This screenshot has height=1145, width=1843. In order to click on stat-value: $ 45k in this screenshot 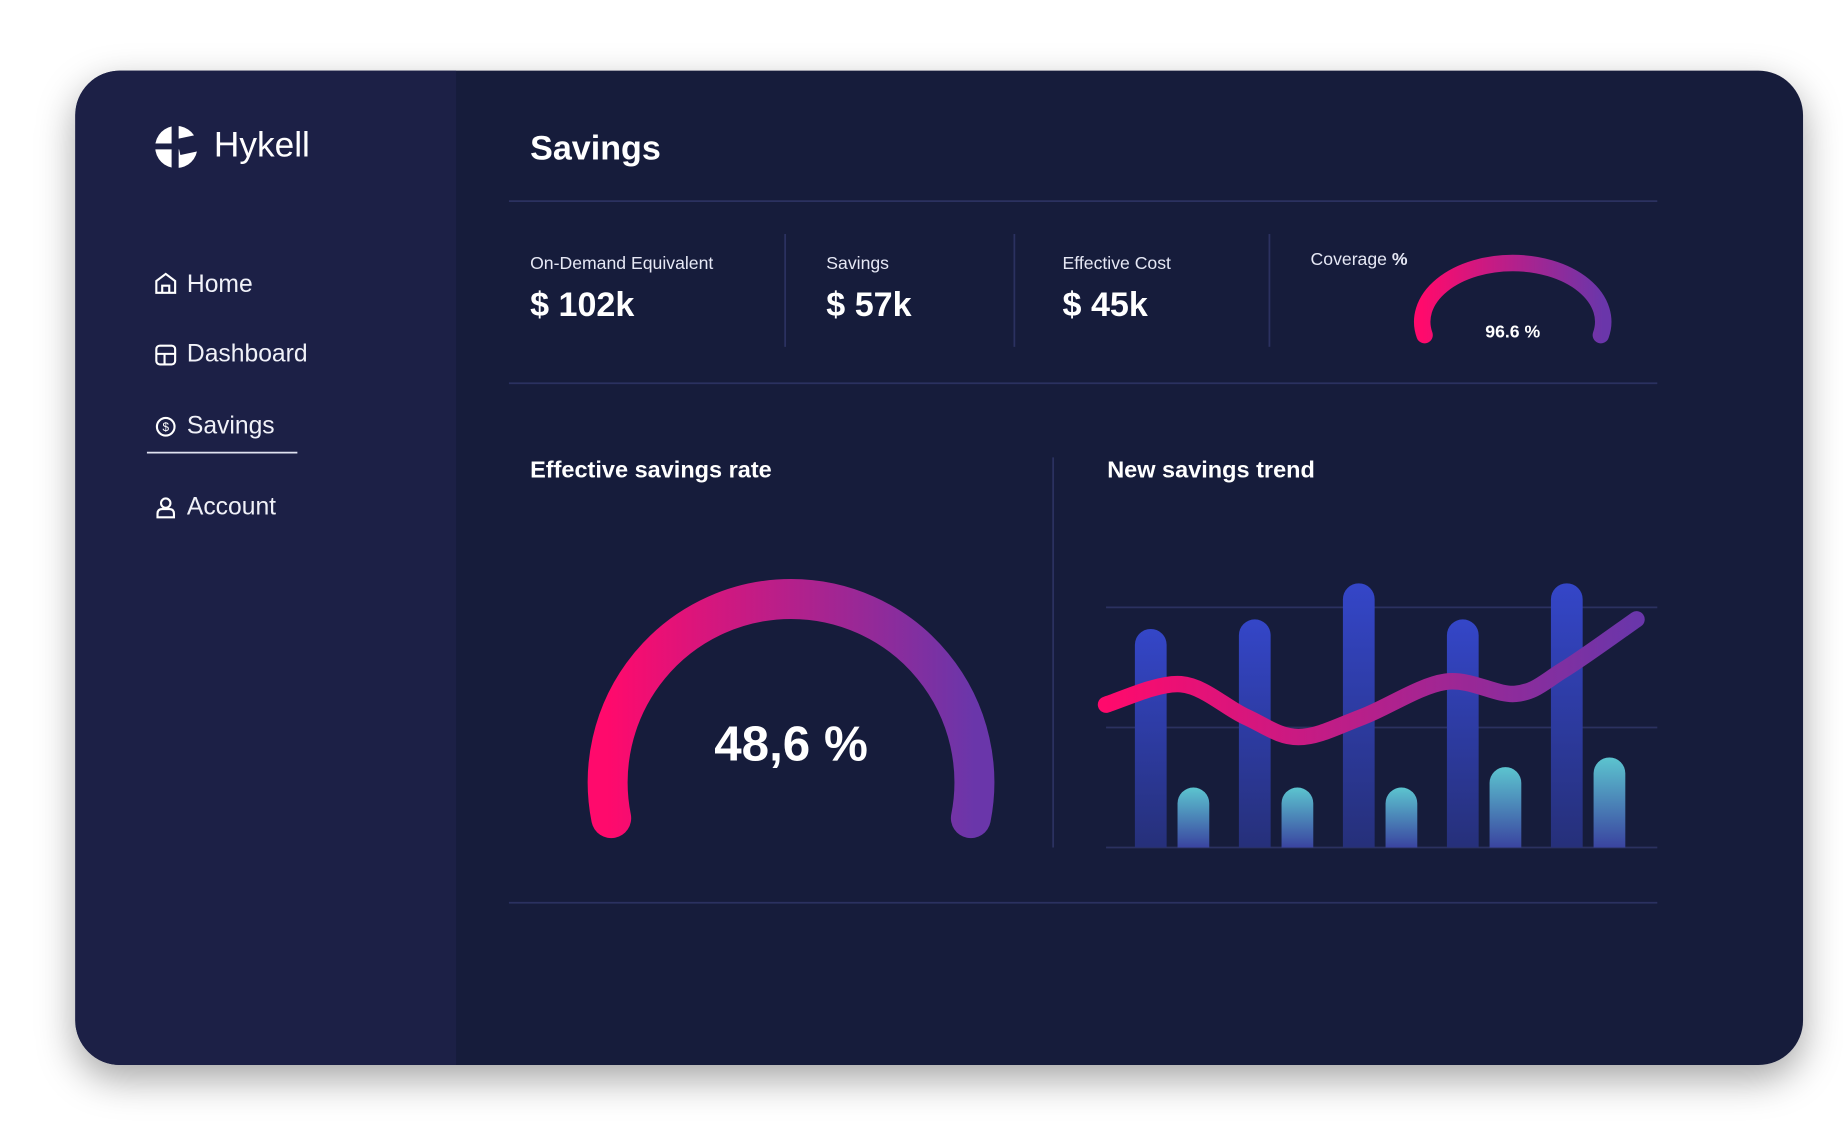, I will do `click(1105, 305)`.